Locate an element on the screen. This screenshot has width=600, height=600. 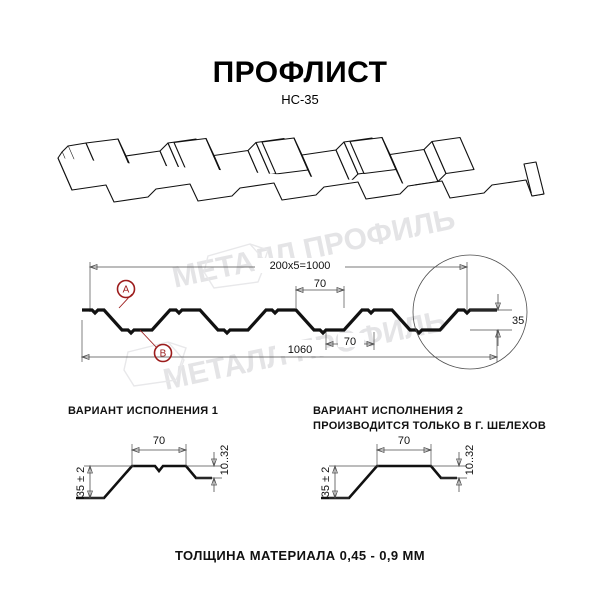
variant-2-web-label: 10..32 is located at coordinates (470, 460).